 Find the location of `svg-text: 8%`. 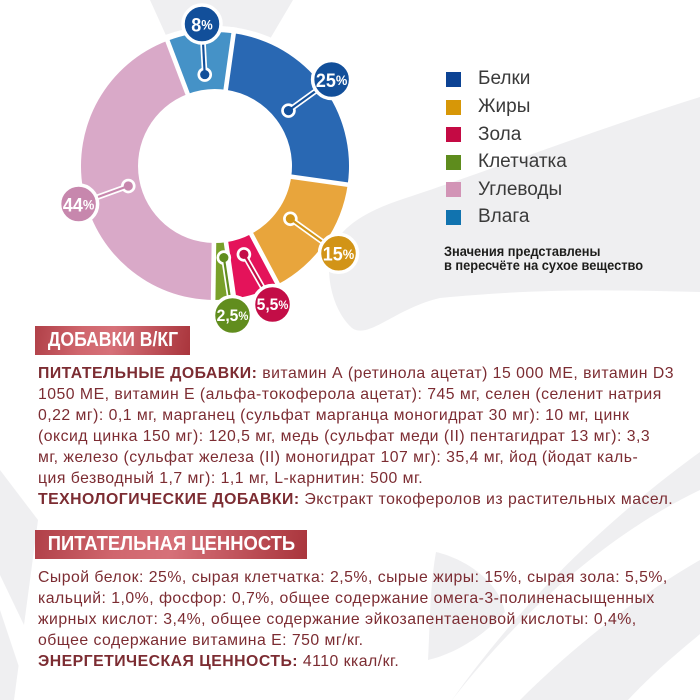

svg-text: 8% is located at coordinates (201, 25).